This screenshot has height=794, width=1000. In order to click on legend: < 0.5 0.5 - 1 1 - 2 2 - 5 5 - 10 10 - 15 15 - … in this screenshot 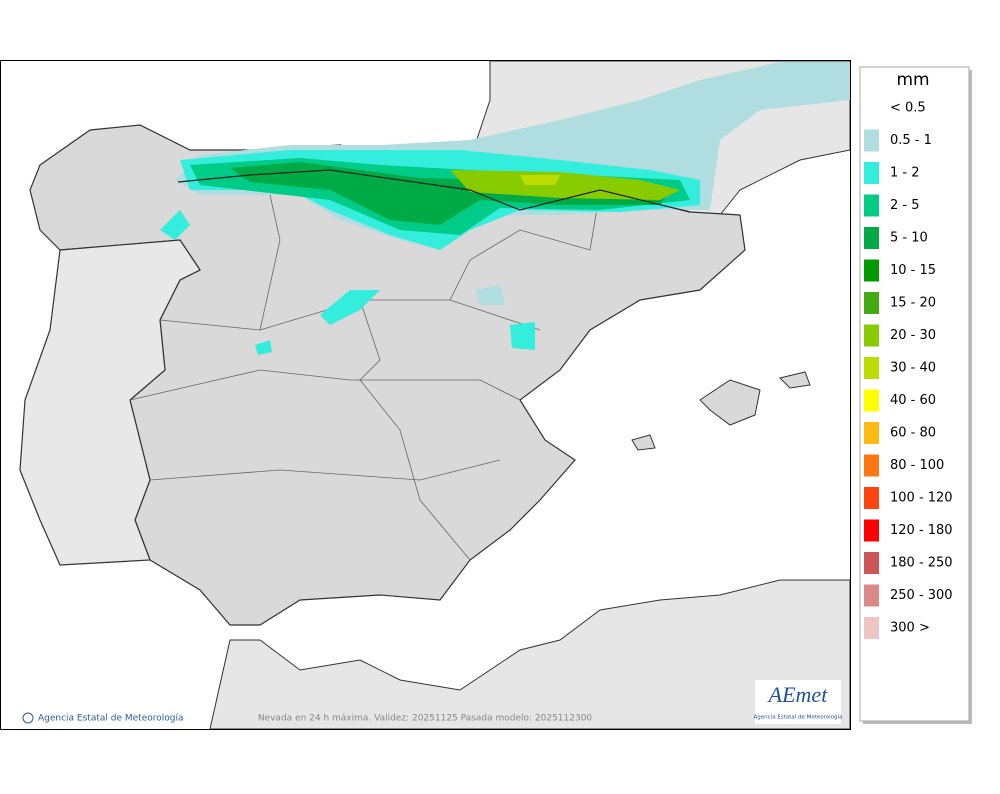, I will do `click(908, 368)`.